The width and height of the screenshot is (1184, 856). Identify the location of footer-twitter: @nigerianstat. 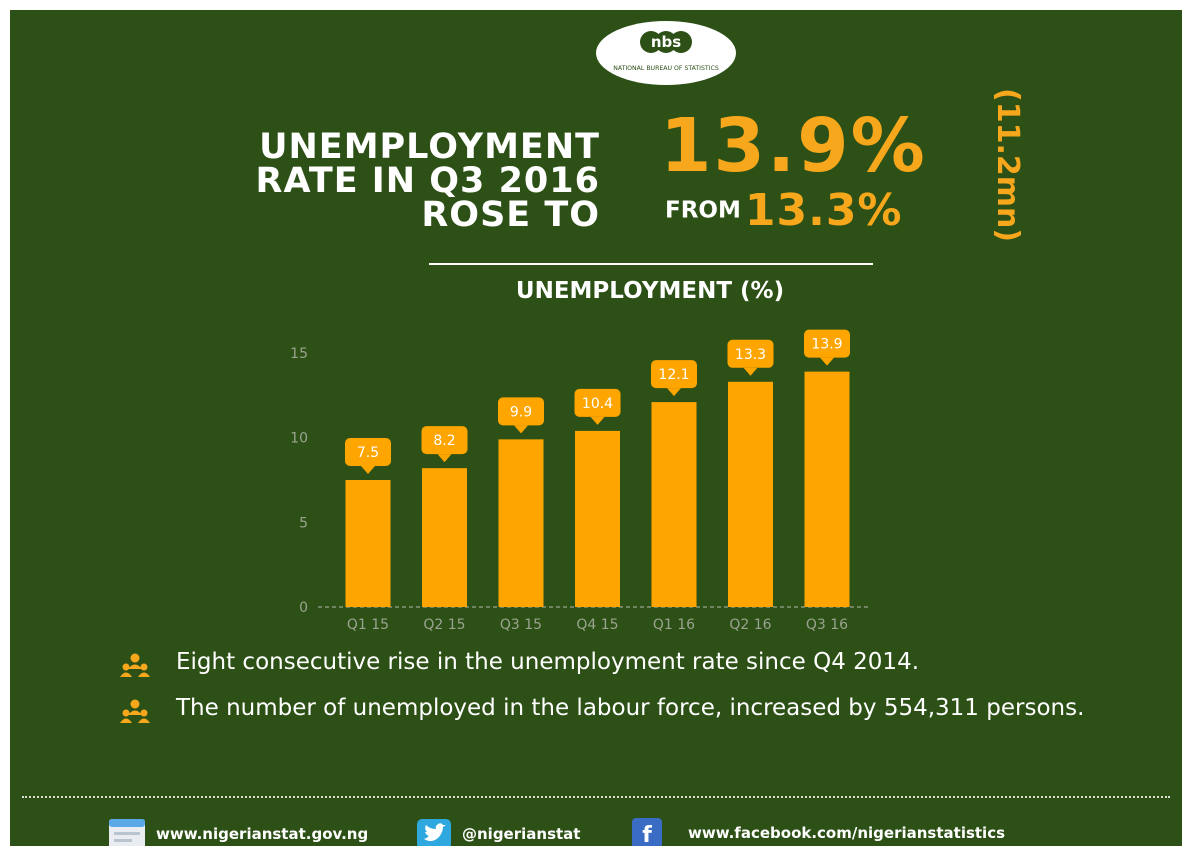
(498, 832).